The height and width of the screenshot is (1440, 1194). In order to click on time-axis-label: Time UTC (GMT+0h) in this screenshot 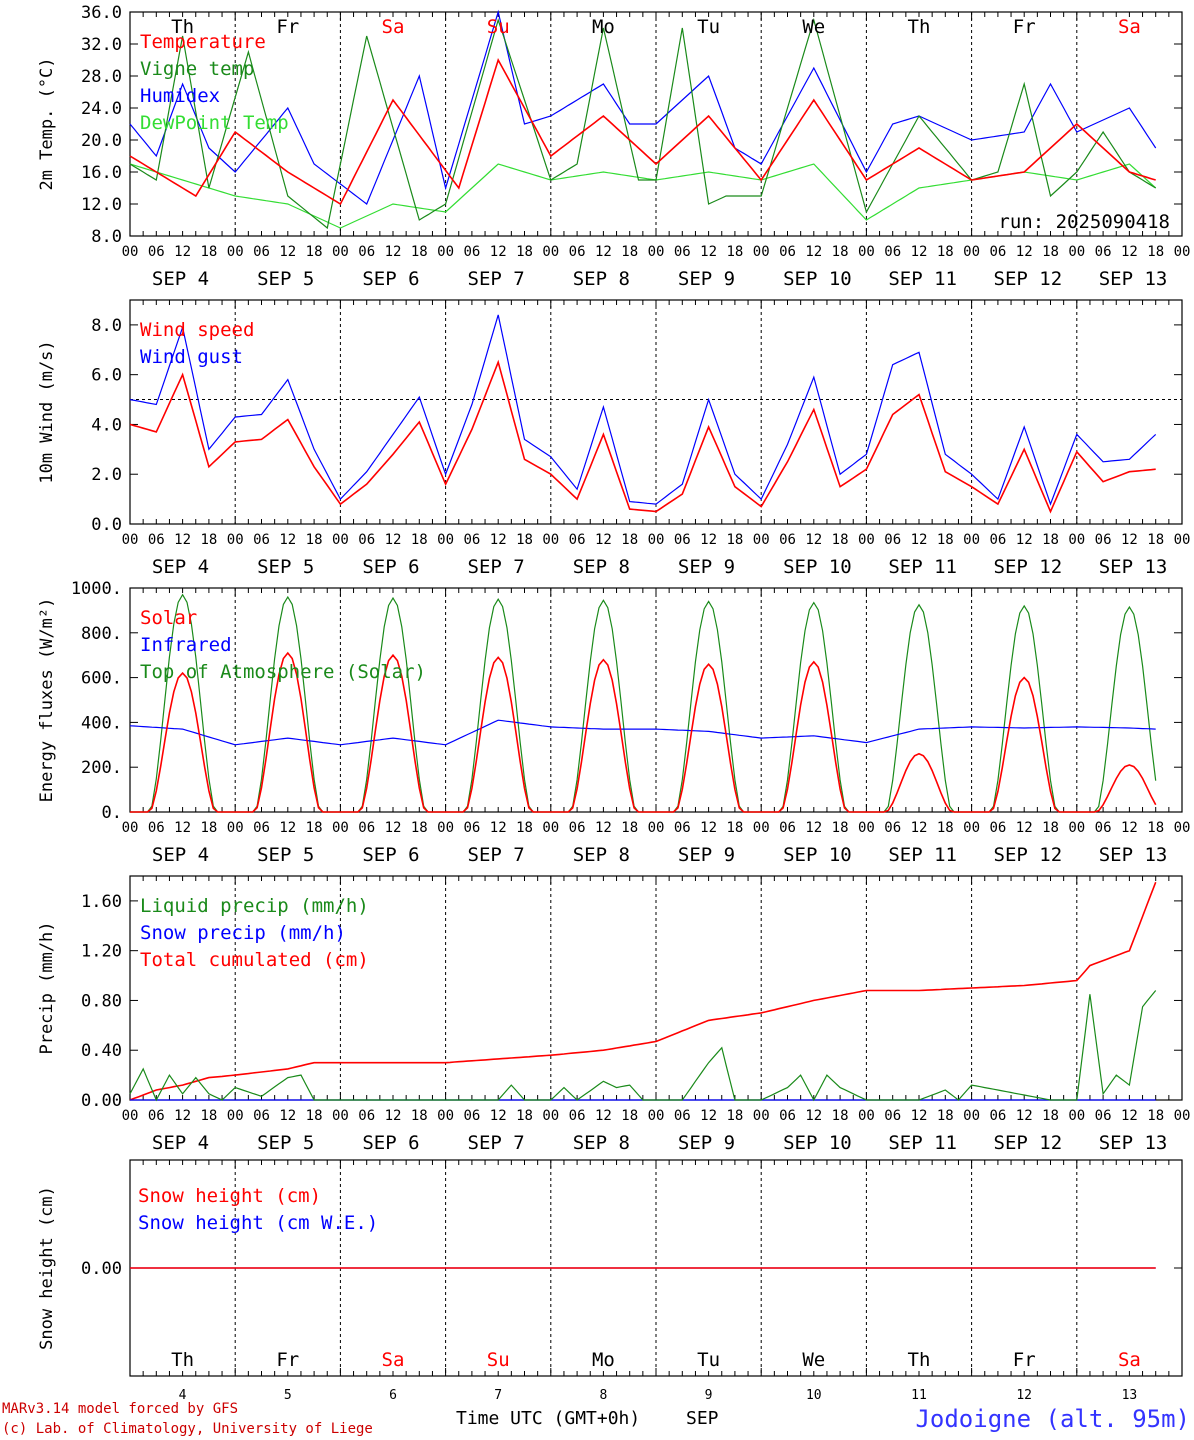, I will do `click(548, 1418)`.